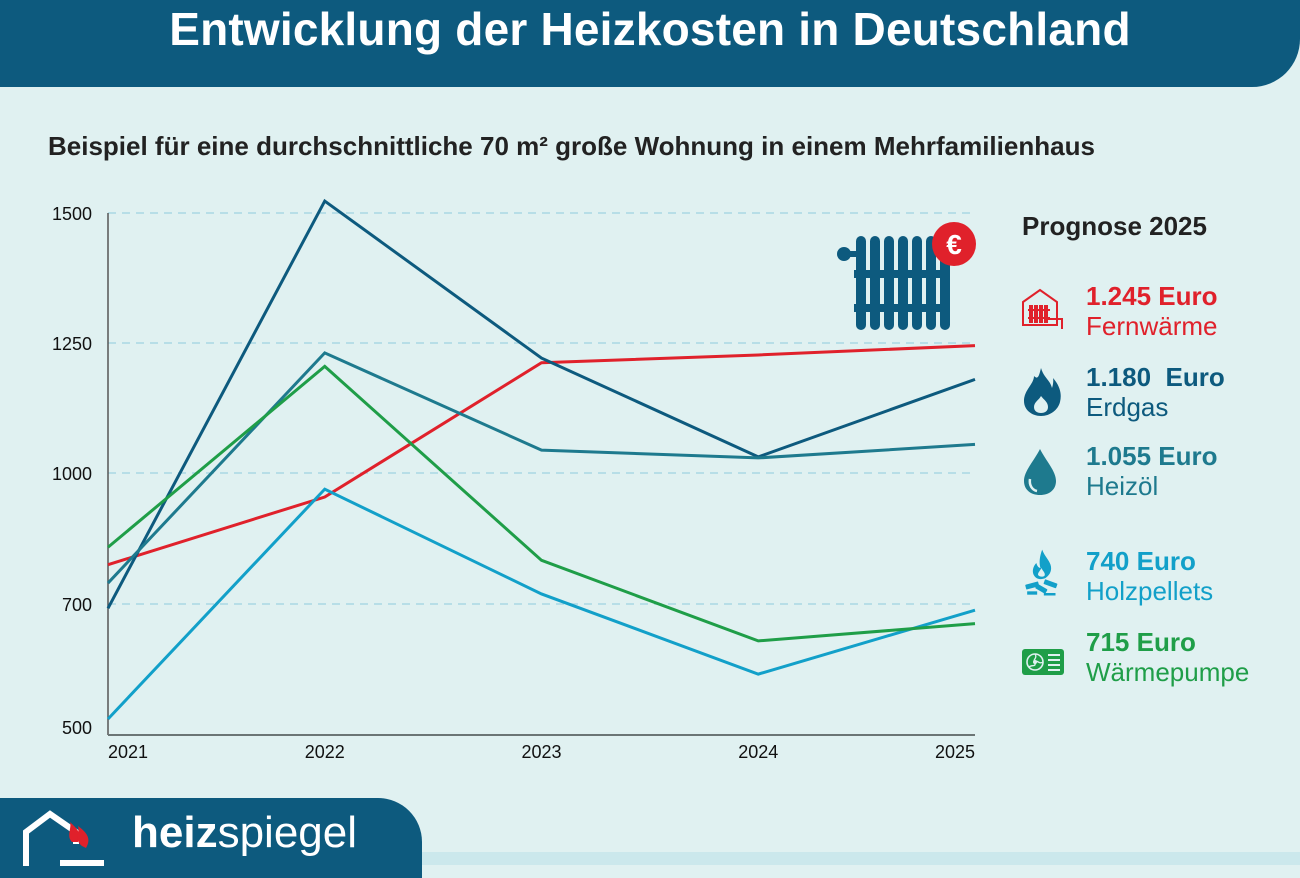  Describe the element at coordinates (1151, 326) in the screenshot. I see `legend-label: Fernwärme` at that location.